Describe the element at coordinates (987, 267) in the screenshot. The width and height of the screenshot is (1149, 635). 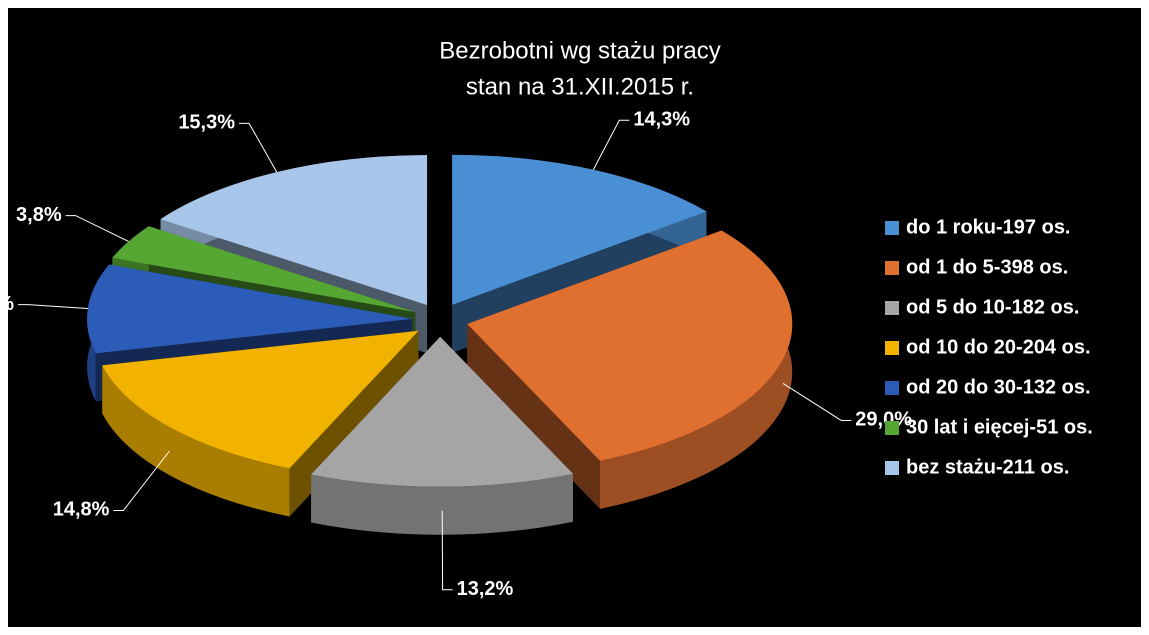
I see `legend-label: od 1 do 5-398 os.` at that location.